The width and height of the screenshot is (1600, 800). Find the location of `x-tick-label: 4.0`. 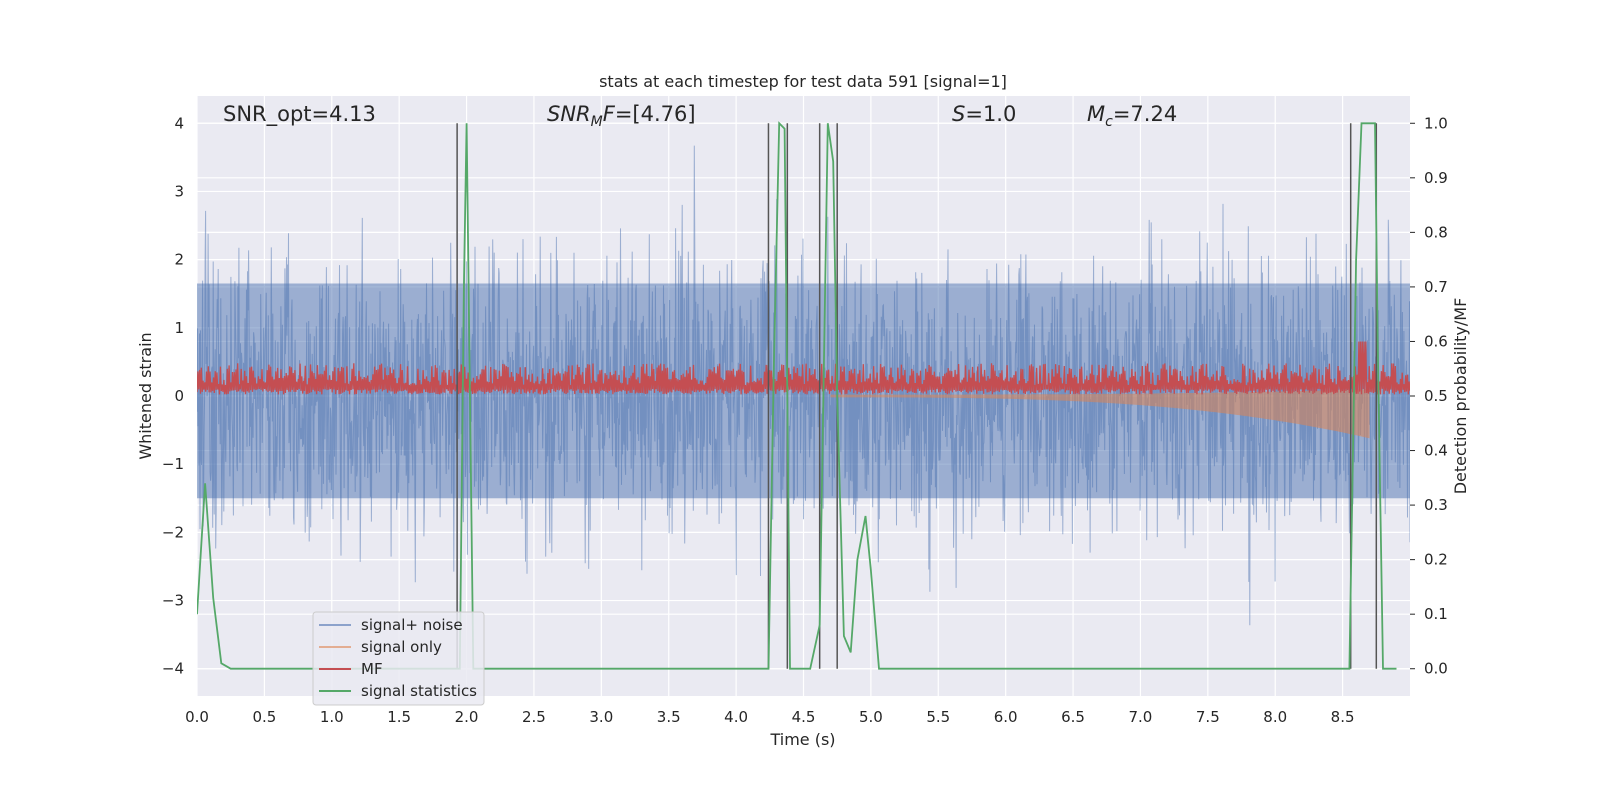

x-tick-label: 4.0 is located at coordinates (736, 717).